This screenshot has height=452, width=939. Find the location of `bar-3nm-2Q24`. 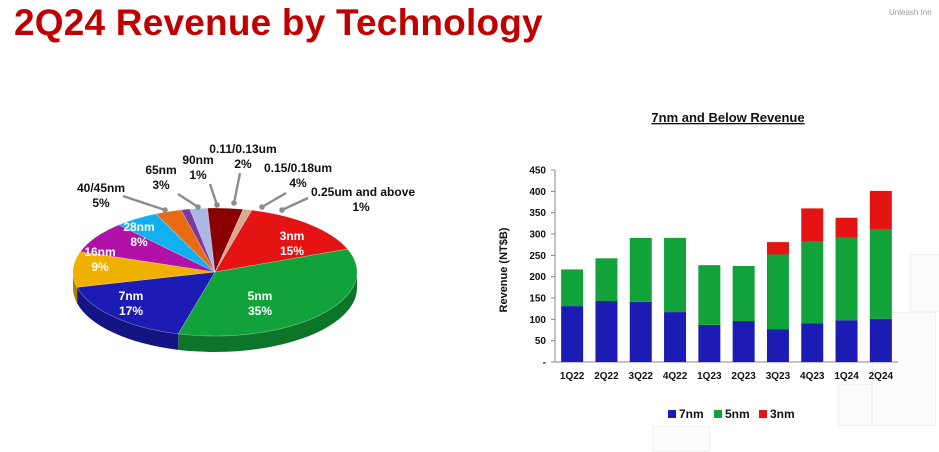

bar-3nm-2Q24 is located at coordinates (880, 210).